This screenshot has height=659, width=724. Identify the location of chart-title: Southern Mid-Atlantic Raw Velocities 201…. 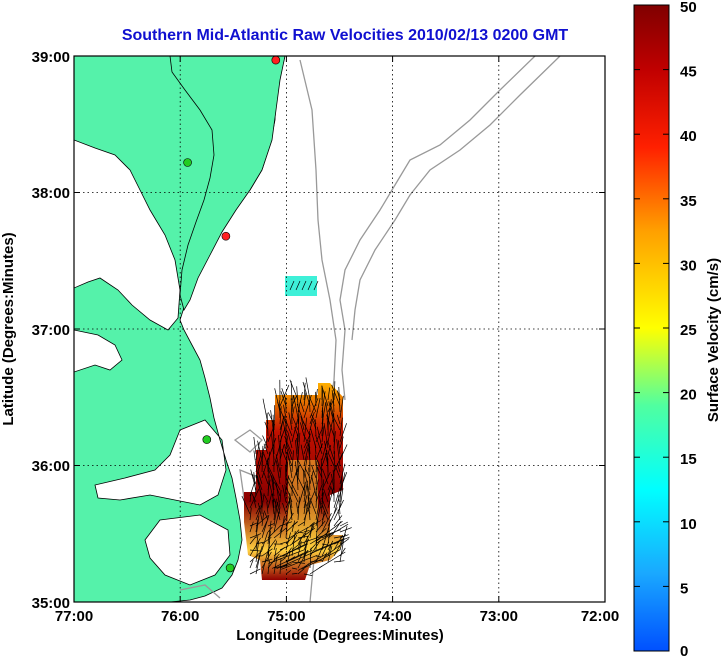
(345, 35).